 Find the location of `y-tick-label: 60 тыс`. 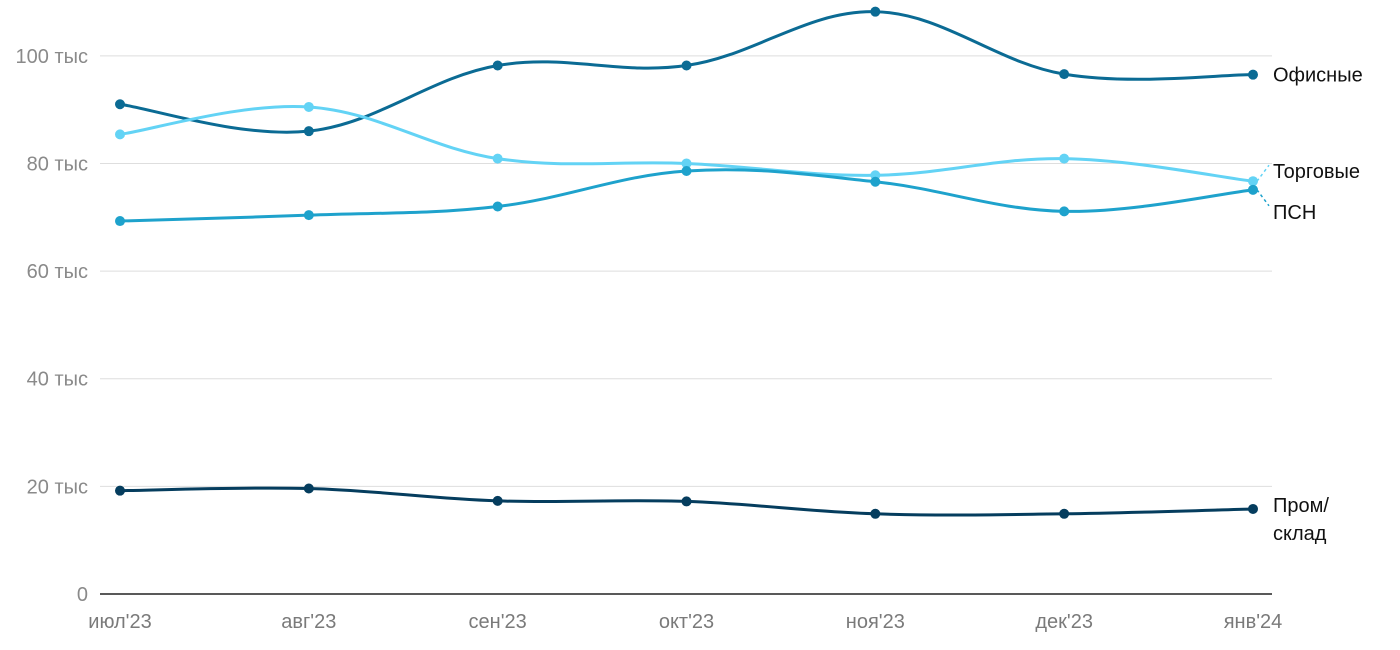

y-tick-label: 60 тыс is located at coordinates (57, 272).